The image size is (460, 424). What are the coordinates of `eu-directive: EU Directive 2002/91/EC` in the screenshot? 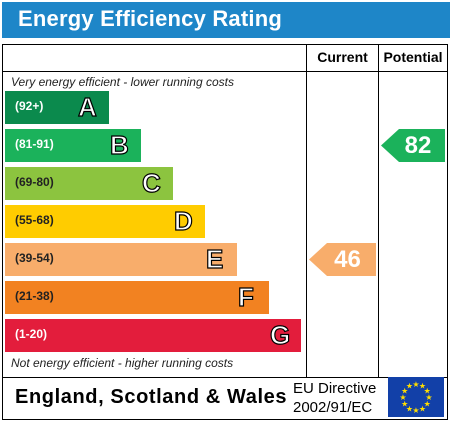 It's located at (334, 398).